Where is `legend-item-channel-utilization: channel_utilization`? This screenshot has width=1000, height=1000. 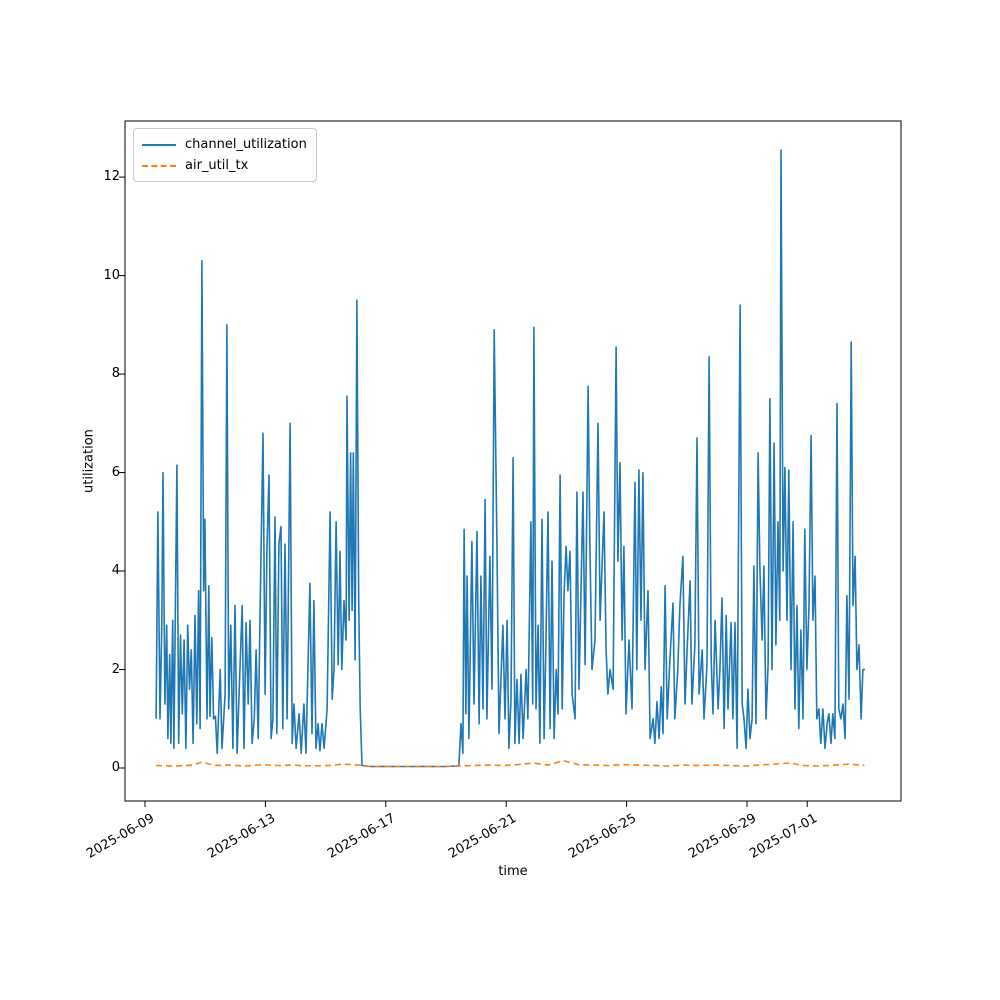
legend-item-channel-utilization: channel_utilization is located at coordinates (224, 144).